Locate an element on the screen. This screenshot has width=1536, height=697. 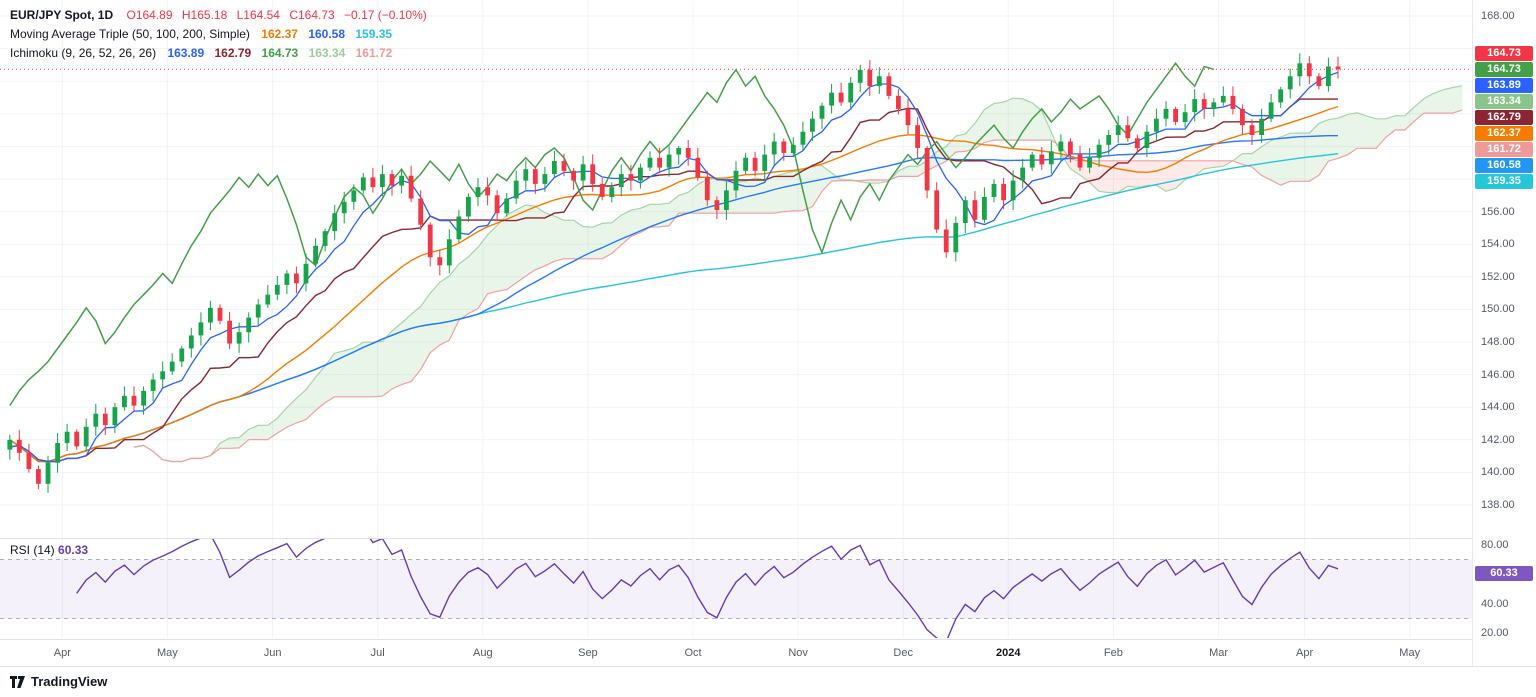
month-label: Mar is located at coordinates (1219, 653).